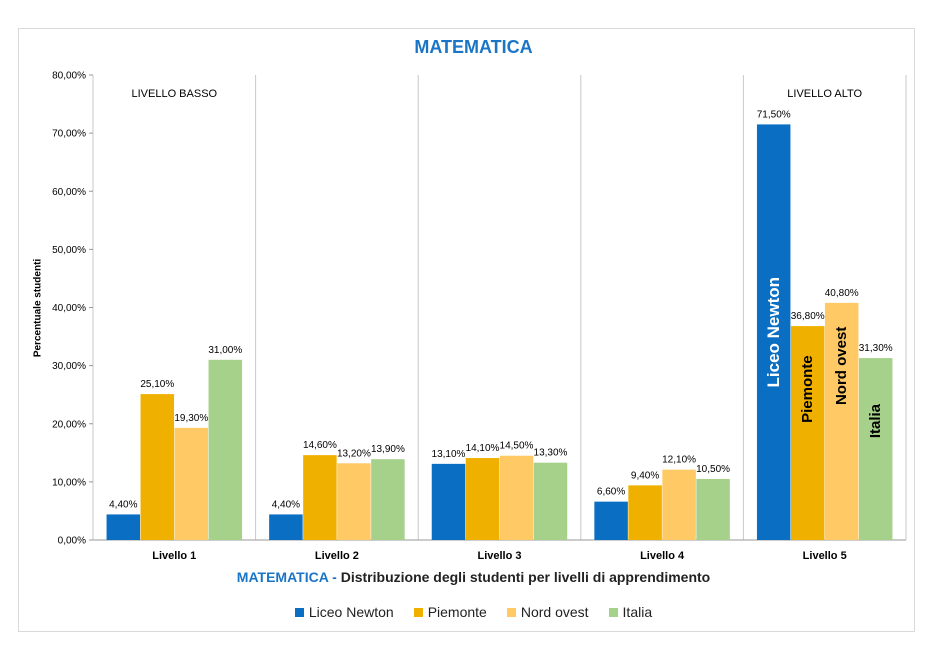 Image resolution: width=947 pixels, height=670 pixels. I want to click on x-axis-title-accent: MATEMATICA -, so click(286, 577).